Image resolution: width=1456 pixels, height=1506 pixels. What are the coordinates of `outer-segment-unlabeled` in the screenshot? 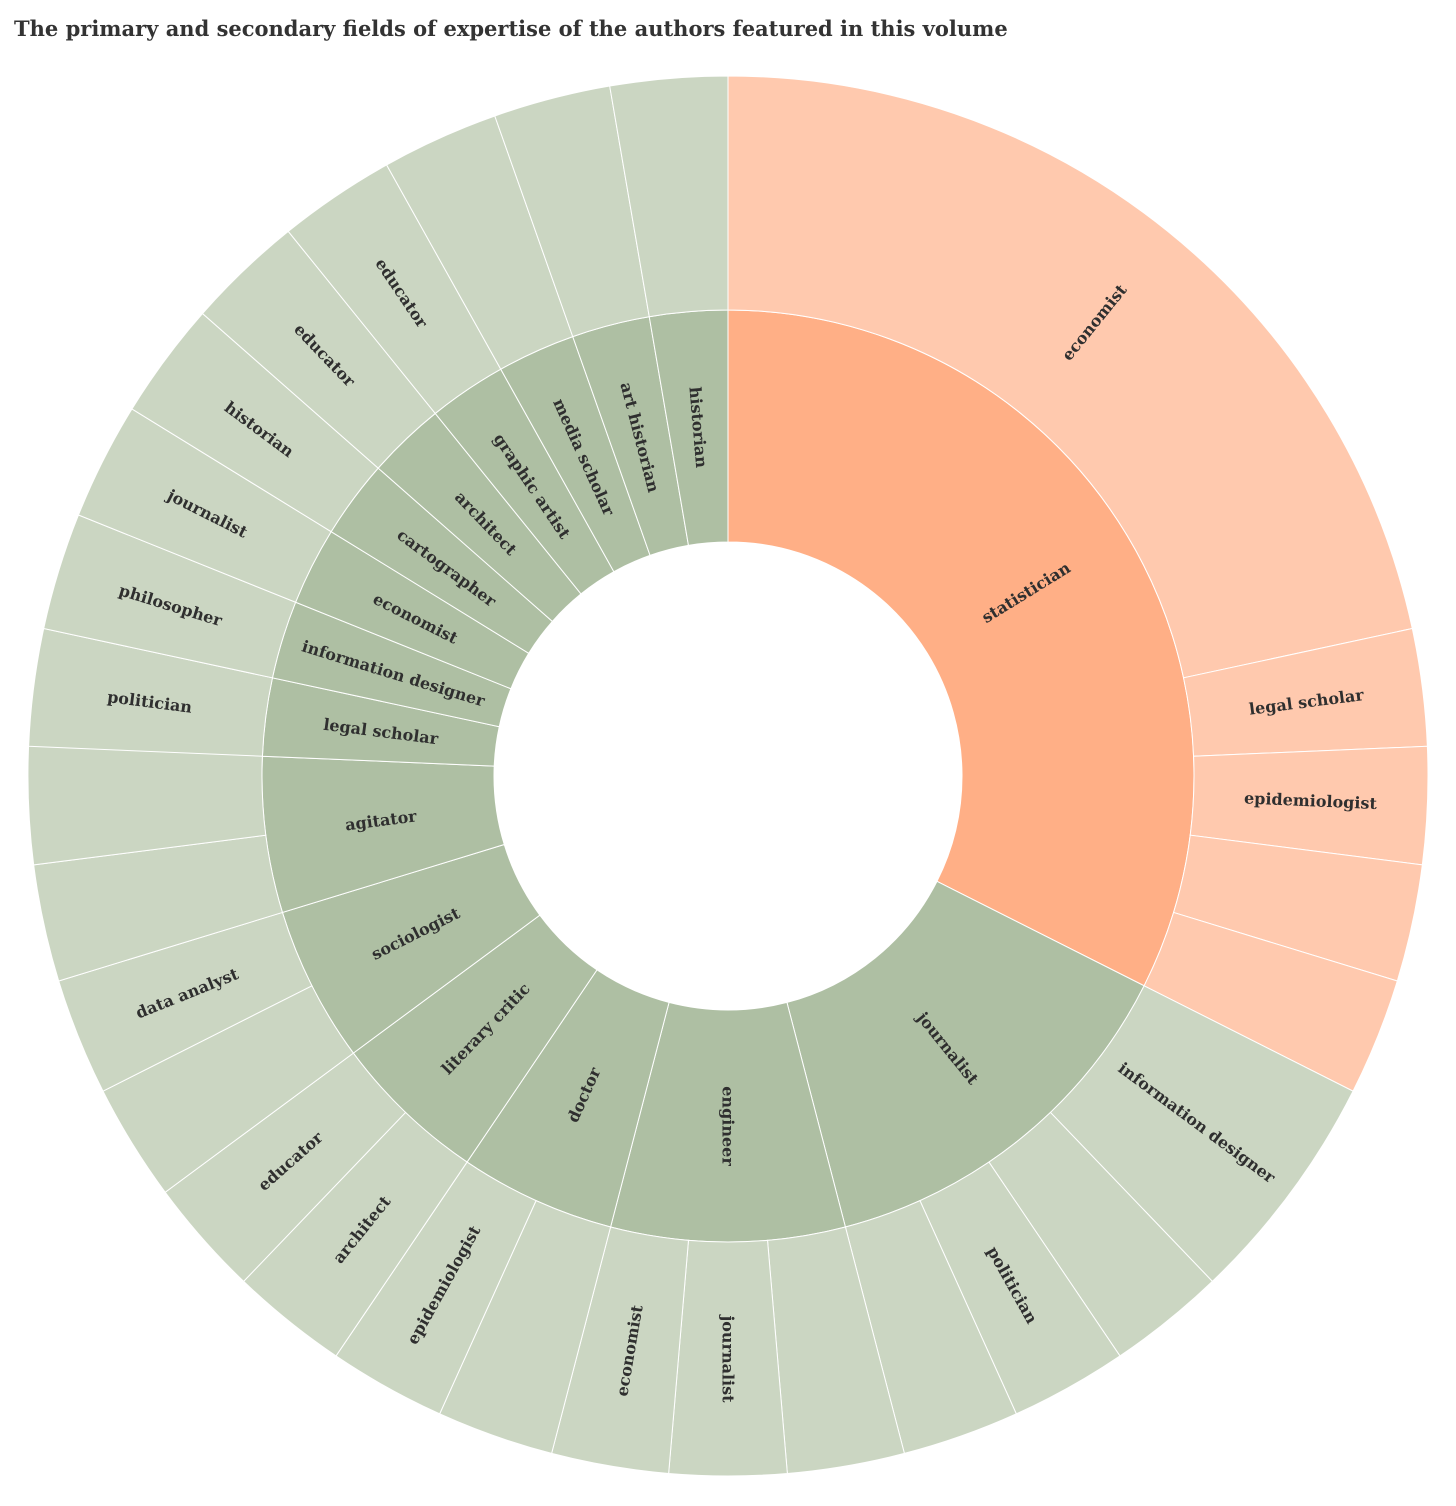 It's located at (669, 196).